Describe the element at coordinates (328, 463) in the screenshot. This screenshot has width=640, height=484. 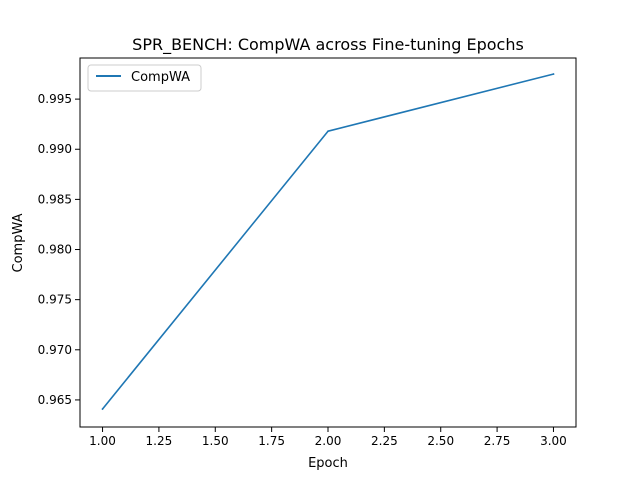
I see `x-axis-label: Epoch` at that location.